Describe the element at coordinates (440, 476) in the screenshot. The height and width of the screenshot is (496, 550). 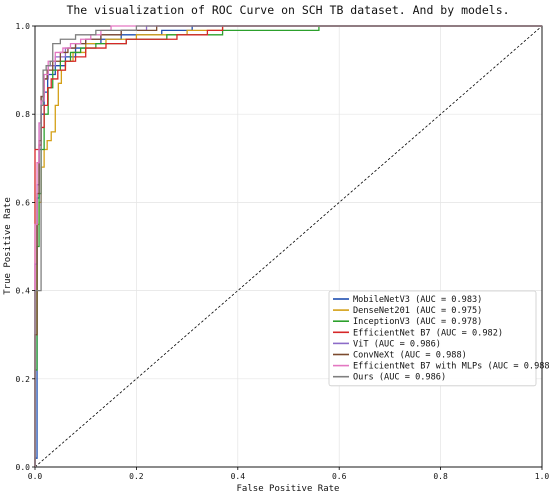
I see `x-tick-label: 0.8` at that location.